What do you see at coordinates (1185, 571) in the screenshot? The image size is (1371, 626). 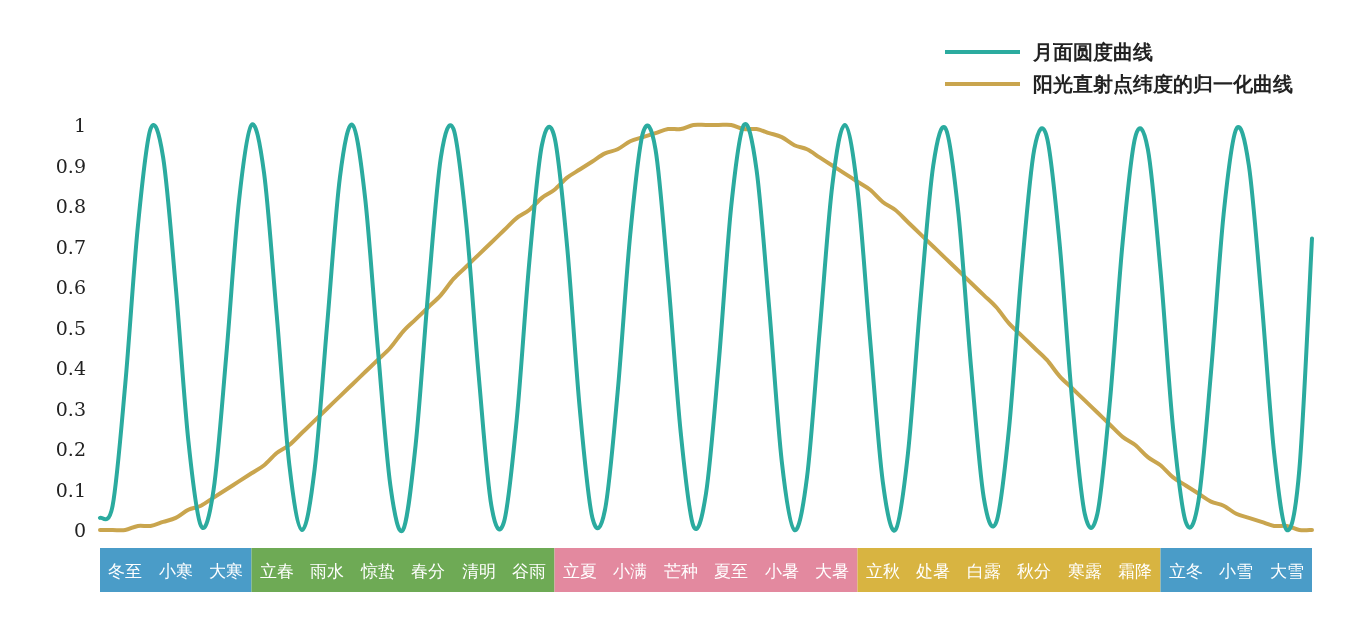 I see `x-tick-label: 立冬` at bounding box center [1185, 571].